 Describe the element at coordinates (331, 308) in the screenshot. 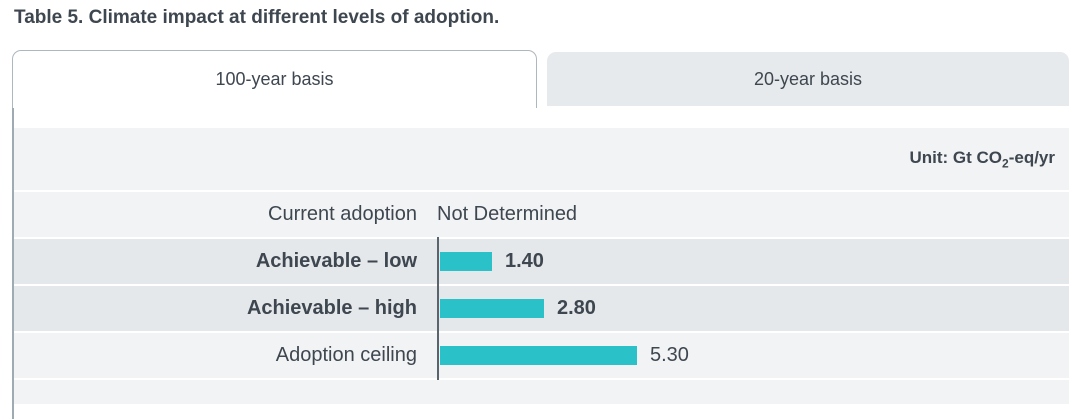

I see `row-label: Achievable – high` at that location.